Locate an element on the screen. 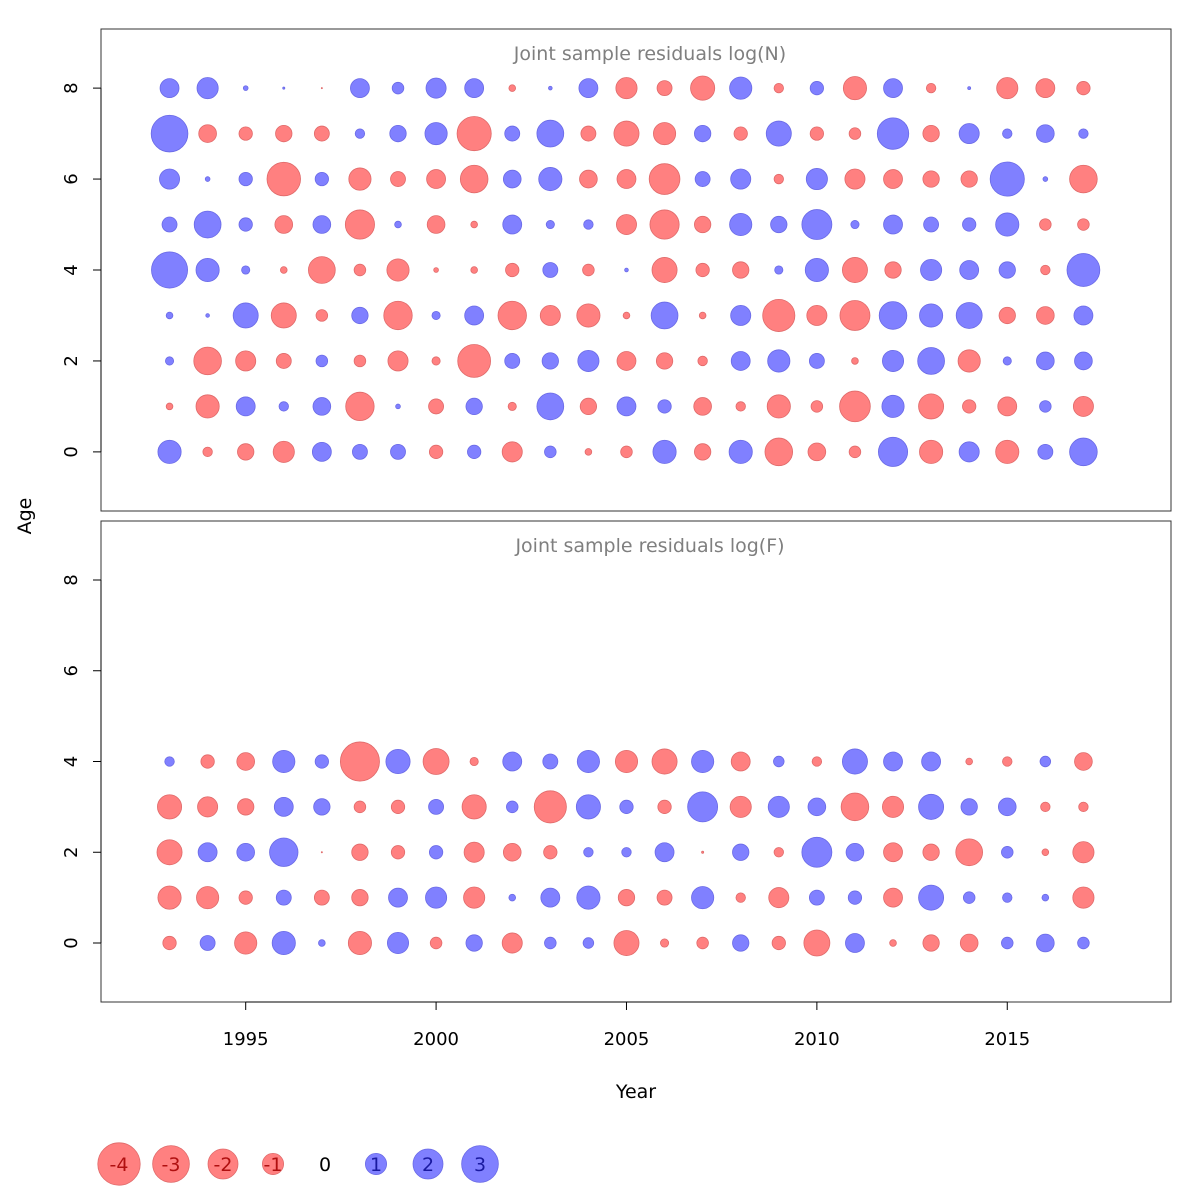 The width and height of the screenshot is (1200, 1200). y-tick-label: 0 is located at coordinates (71, 942).